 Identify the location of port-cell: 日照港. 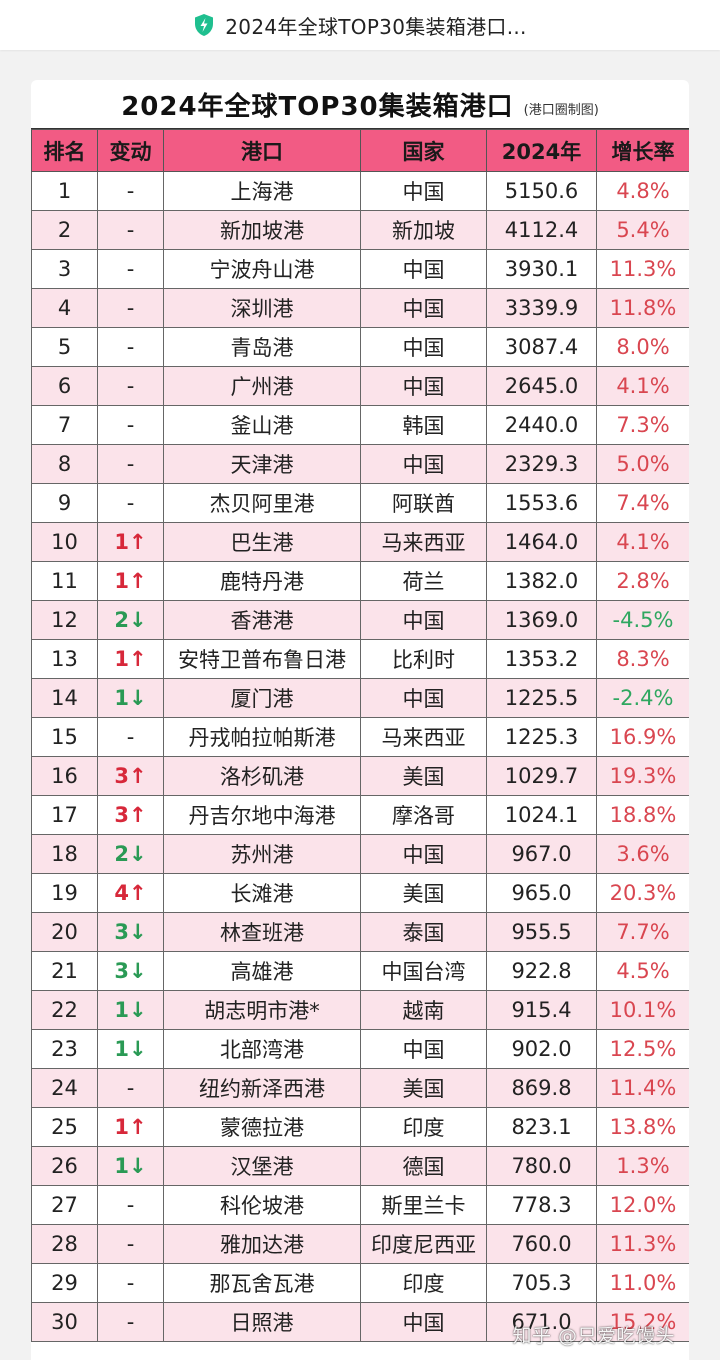
(262, 1322).